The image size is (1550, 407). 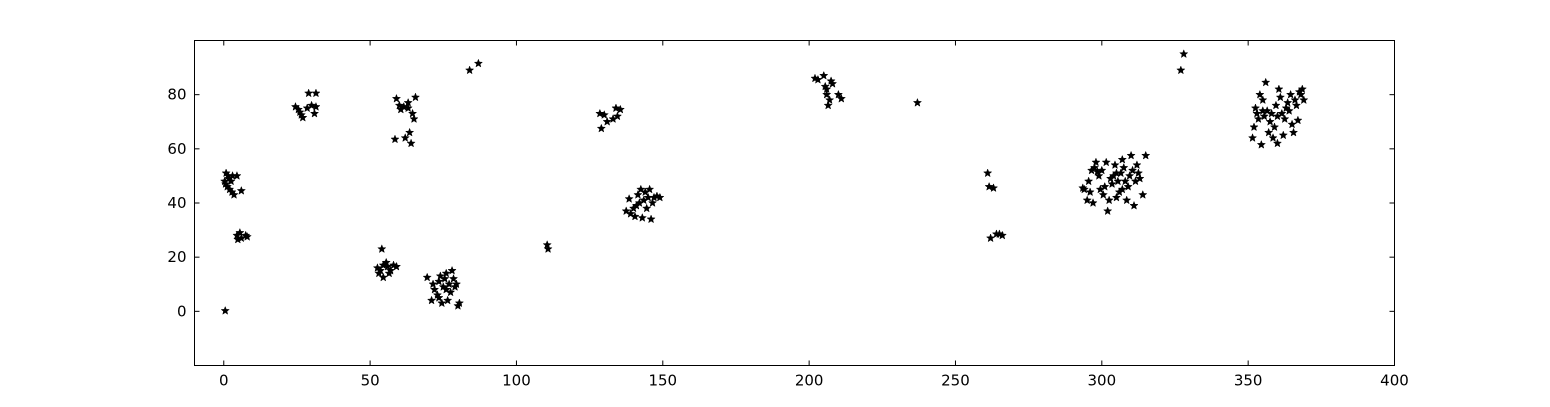 I want to click on y-tick-label: 20, so click(x=176, y=257).